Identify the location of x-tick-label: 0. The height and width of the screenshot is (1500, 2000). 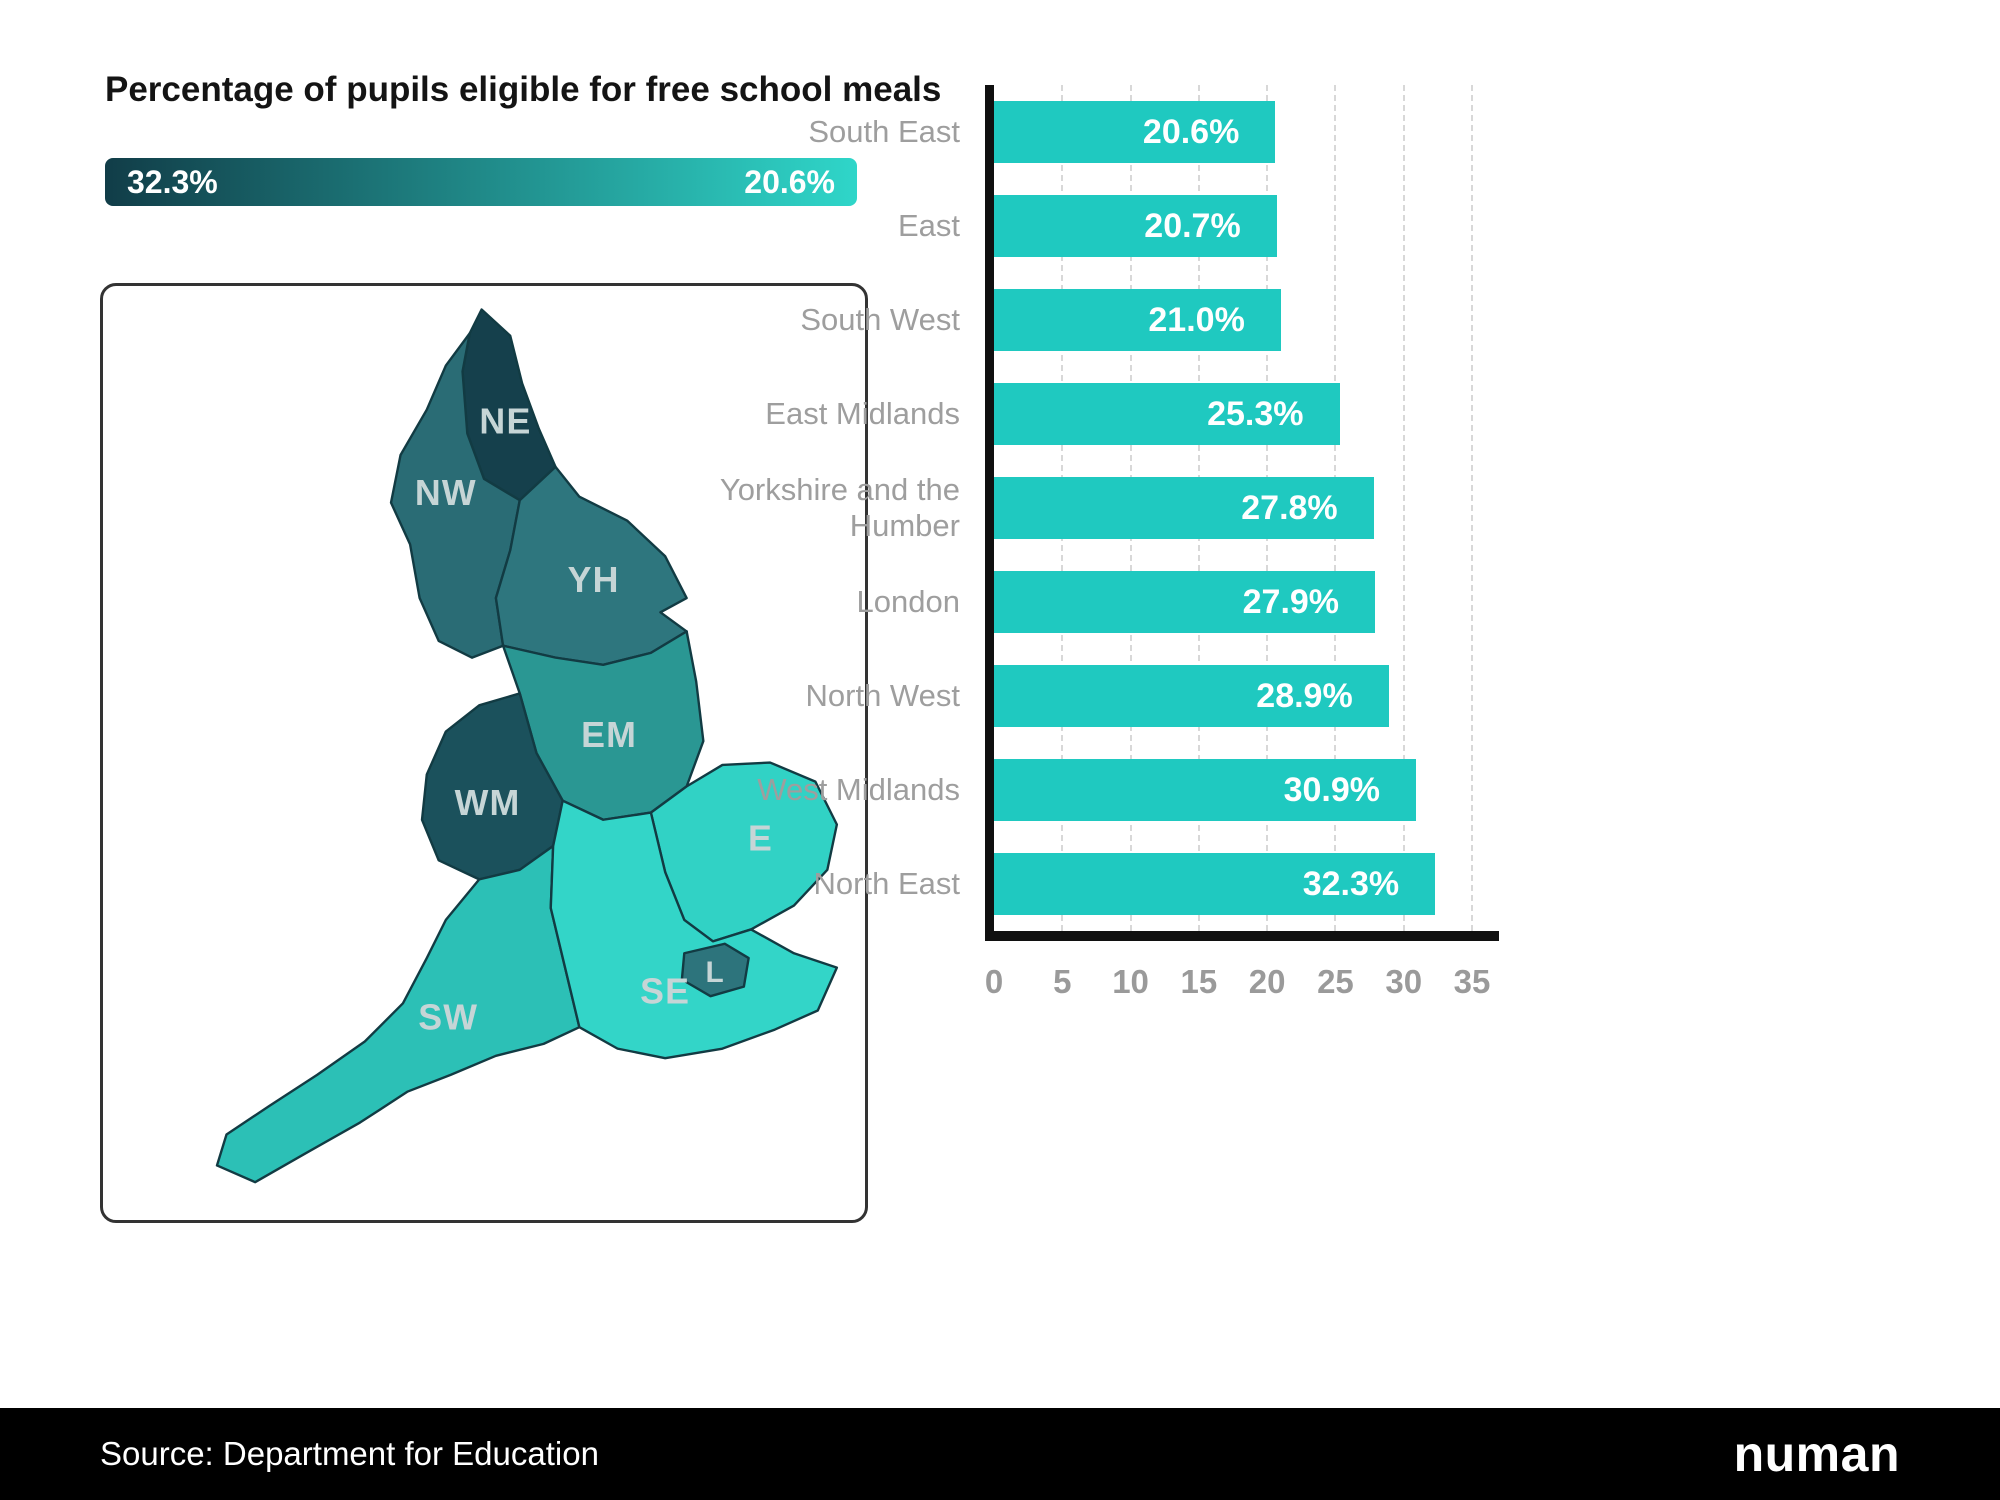
(994, 981).